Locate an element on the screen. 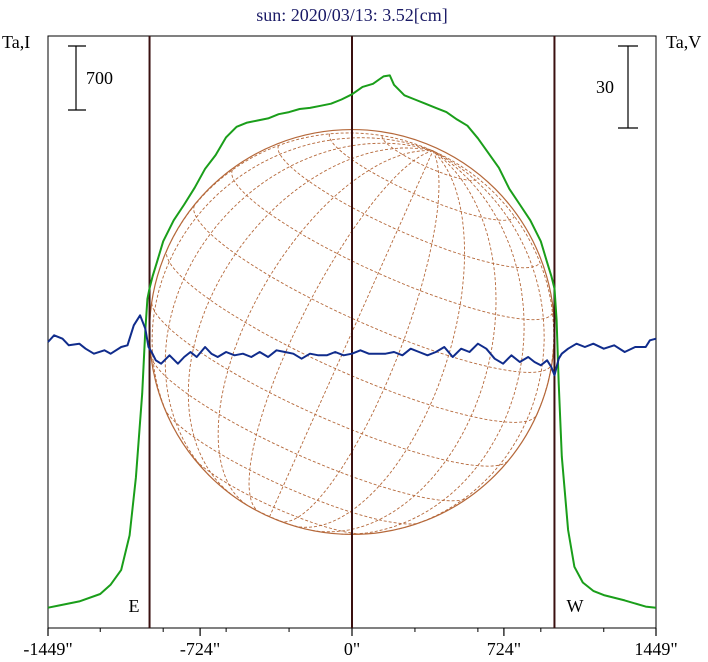  series-line is located at coordinates (352, 345).